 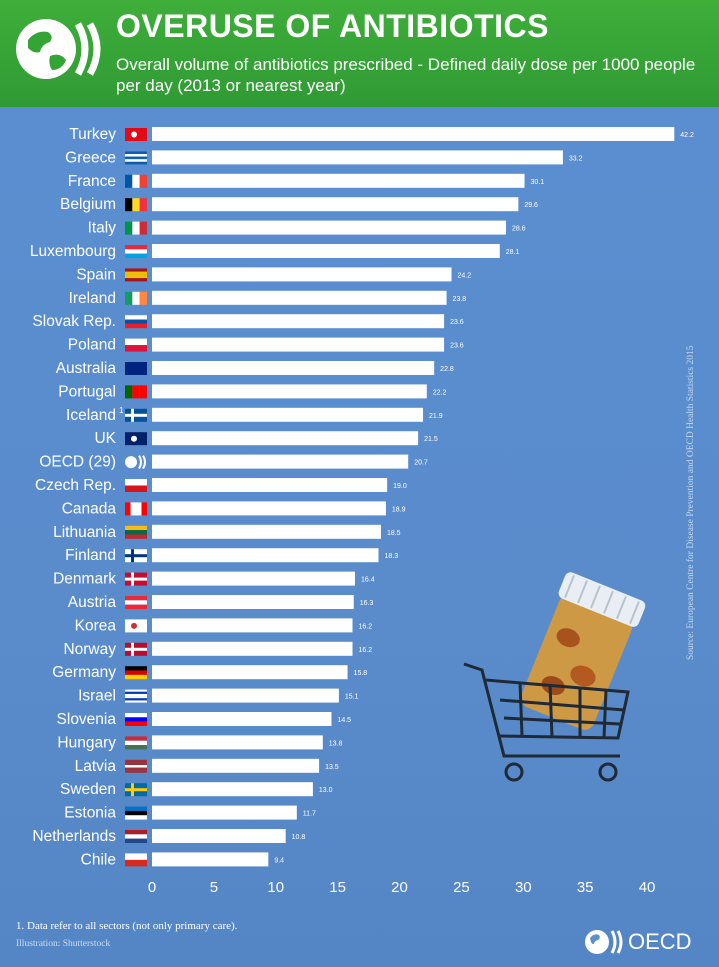 I want to click on value-label: 29.6, so click(x=531, y=205).